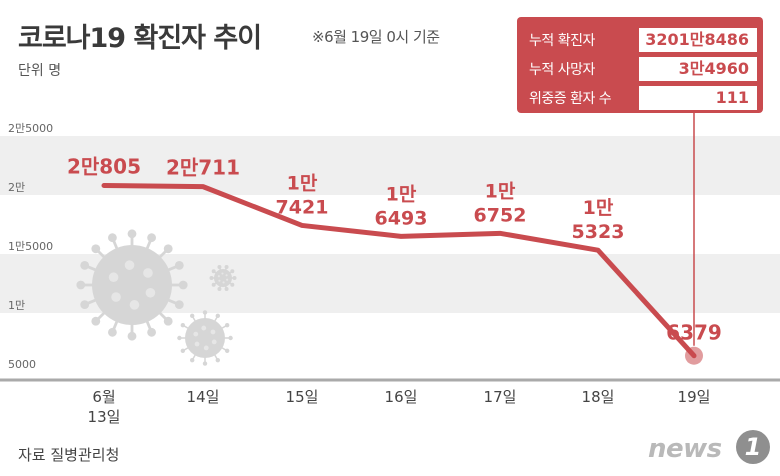 Image resolution: width=780 pixels, height=476 pixels. What do you see at coordinates (698, 69) in the screenshot?
I see `stats-value: 3만4960` at bounding box center [698, 69].